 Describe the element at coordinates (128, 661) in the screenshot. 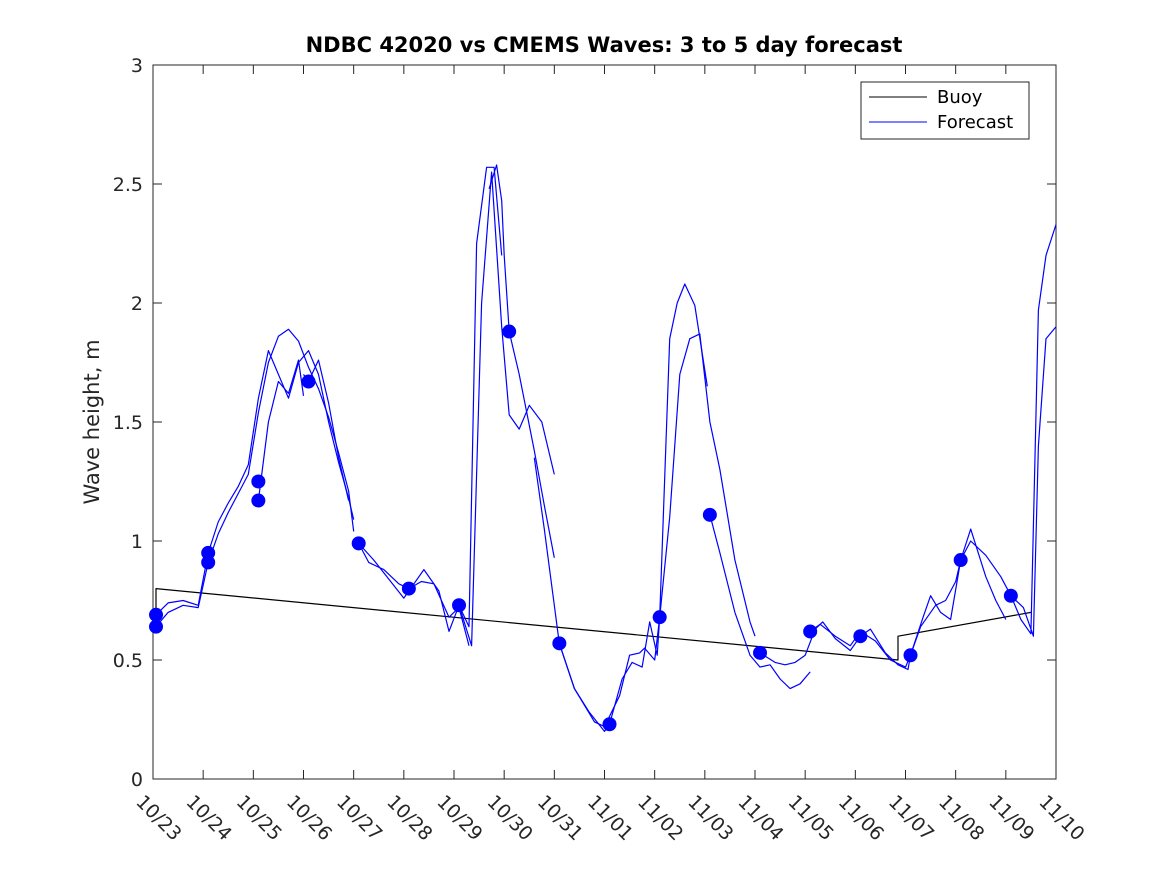

I see `y-tick-label: 0.5` at that location.